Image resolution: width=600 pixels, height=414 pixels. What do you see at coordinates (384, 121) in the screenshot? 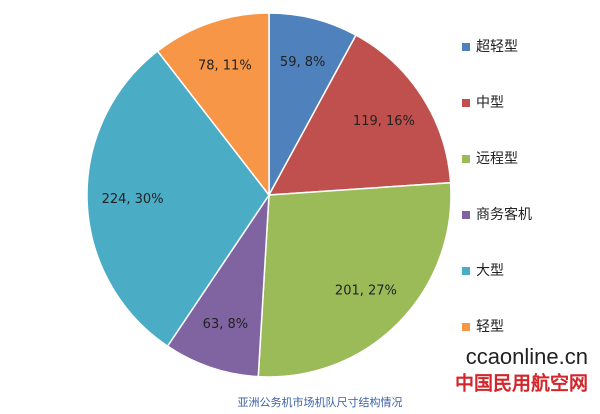
I see `data-label: 119, 16%` at bounding box center [384, 121].